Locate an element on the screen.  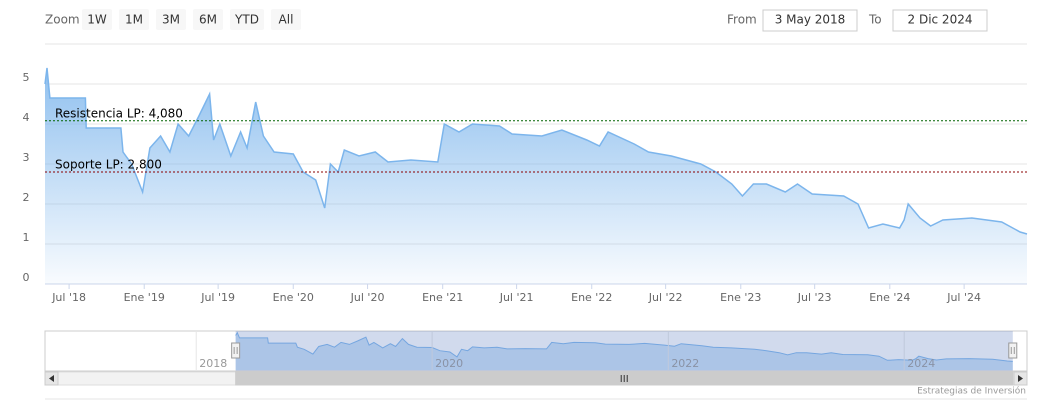
navigator-line is located at coordinates (624, 346).